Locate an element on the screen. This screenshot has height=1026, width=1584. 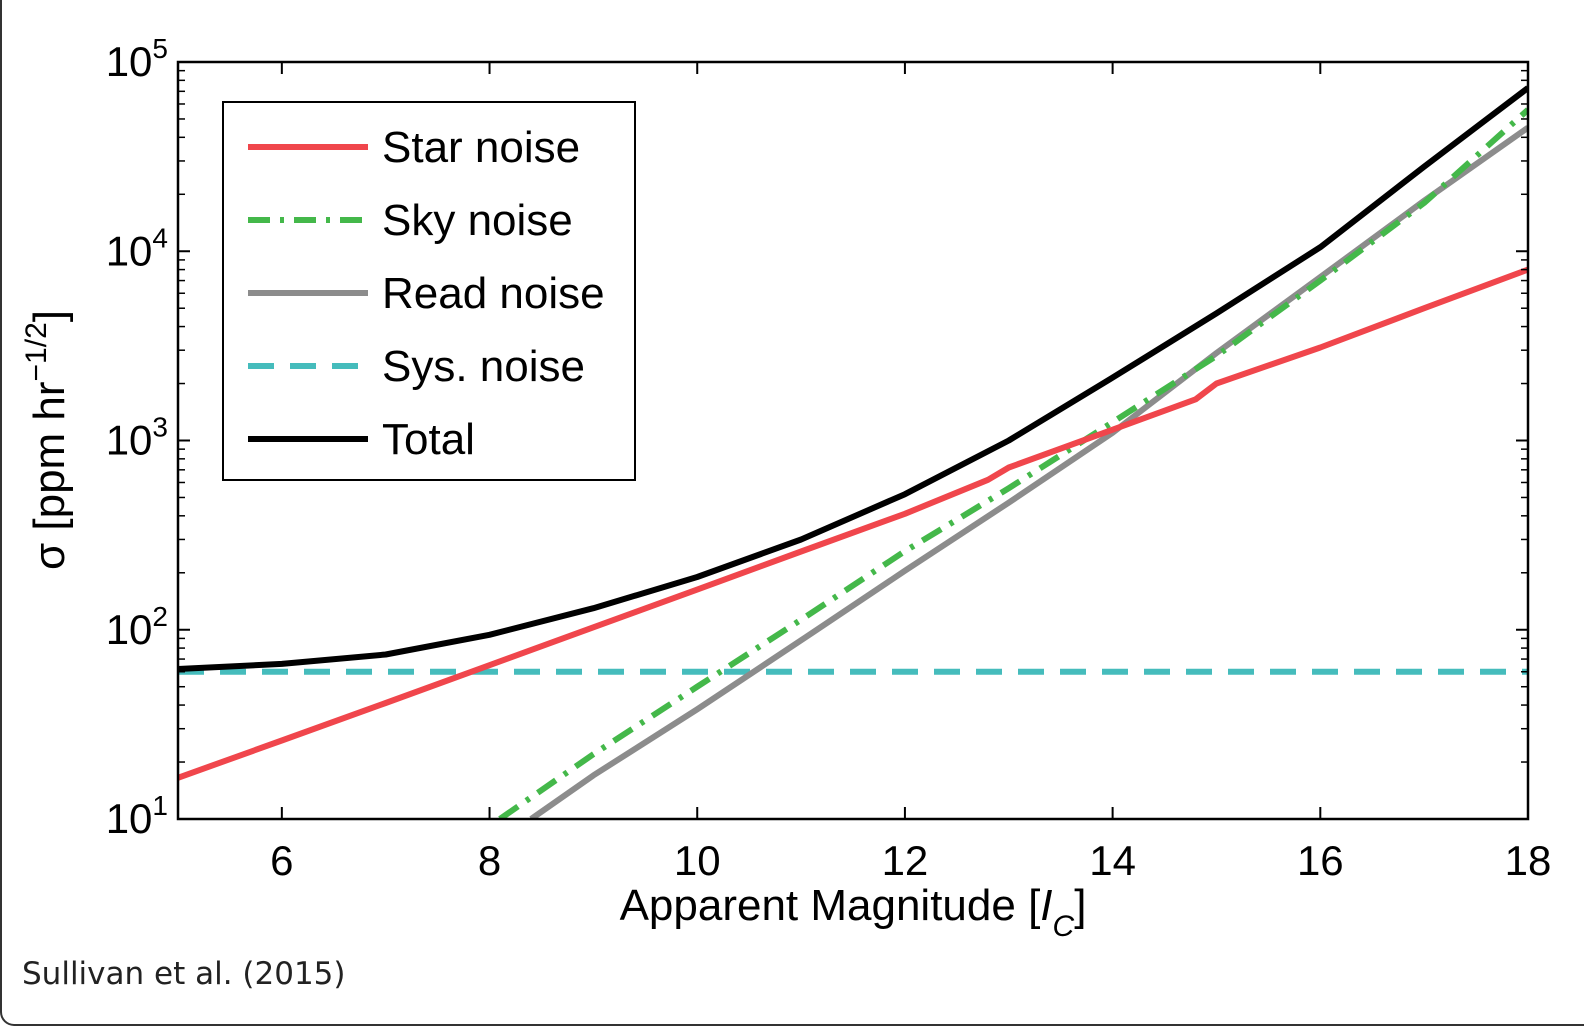
citation-credit: Sullivan et al. (2015) is located at coordinates (184, 974).